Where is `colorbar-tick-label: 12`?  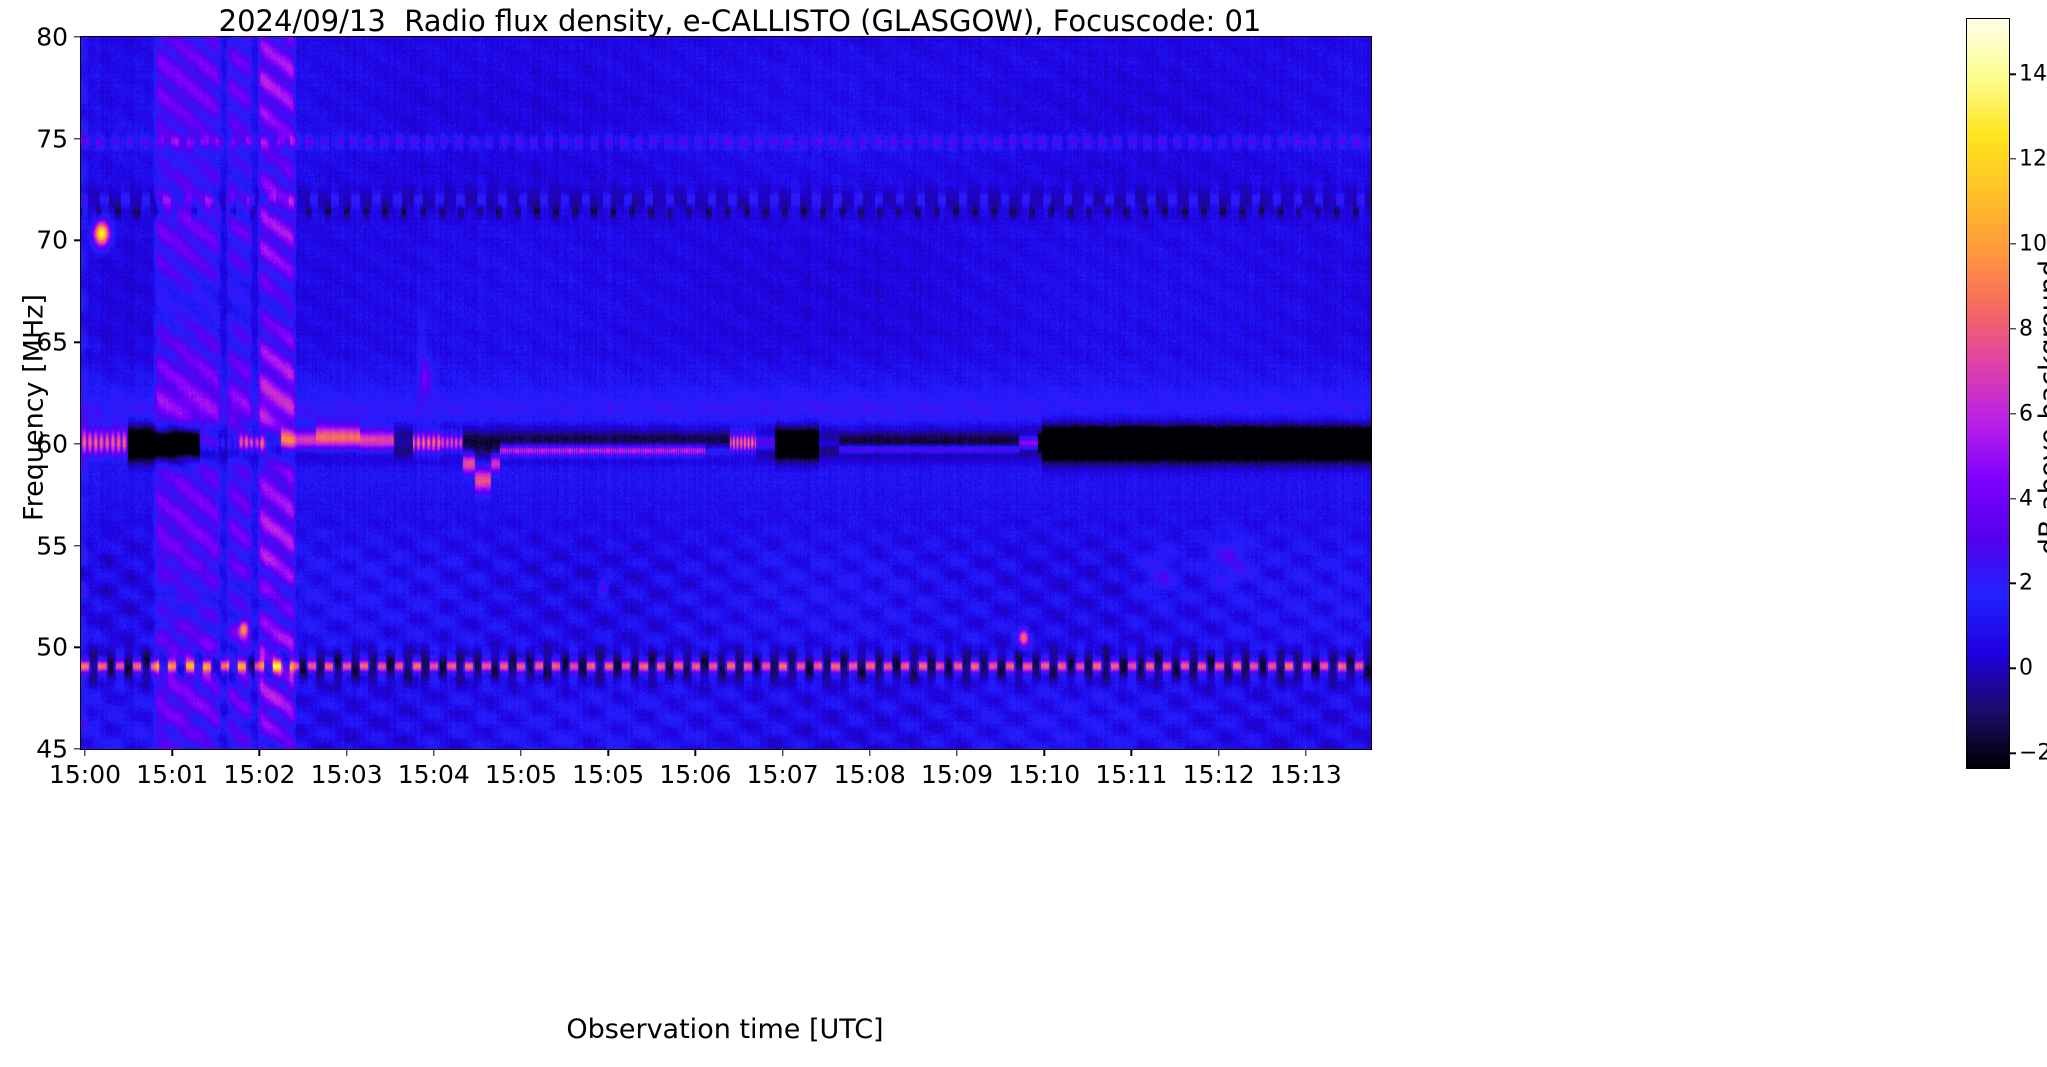 colorbar-tick-label: 12 is located at coordinates (2033, 159).